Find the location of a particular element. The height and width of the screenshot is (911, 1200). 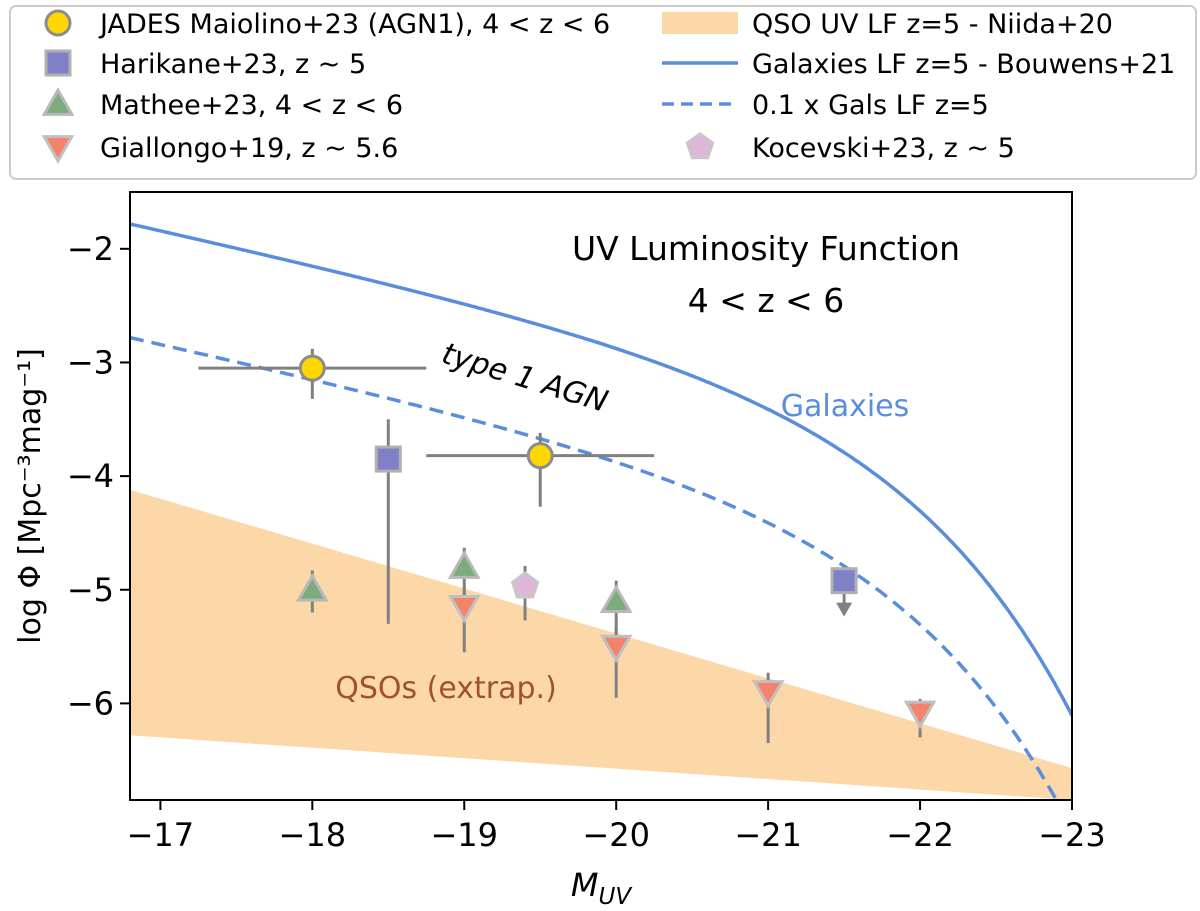

y-tick-label: −2 is located at coordinates (90, 249).